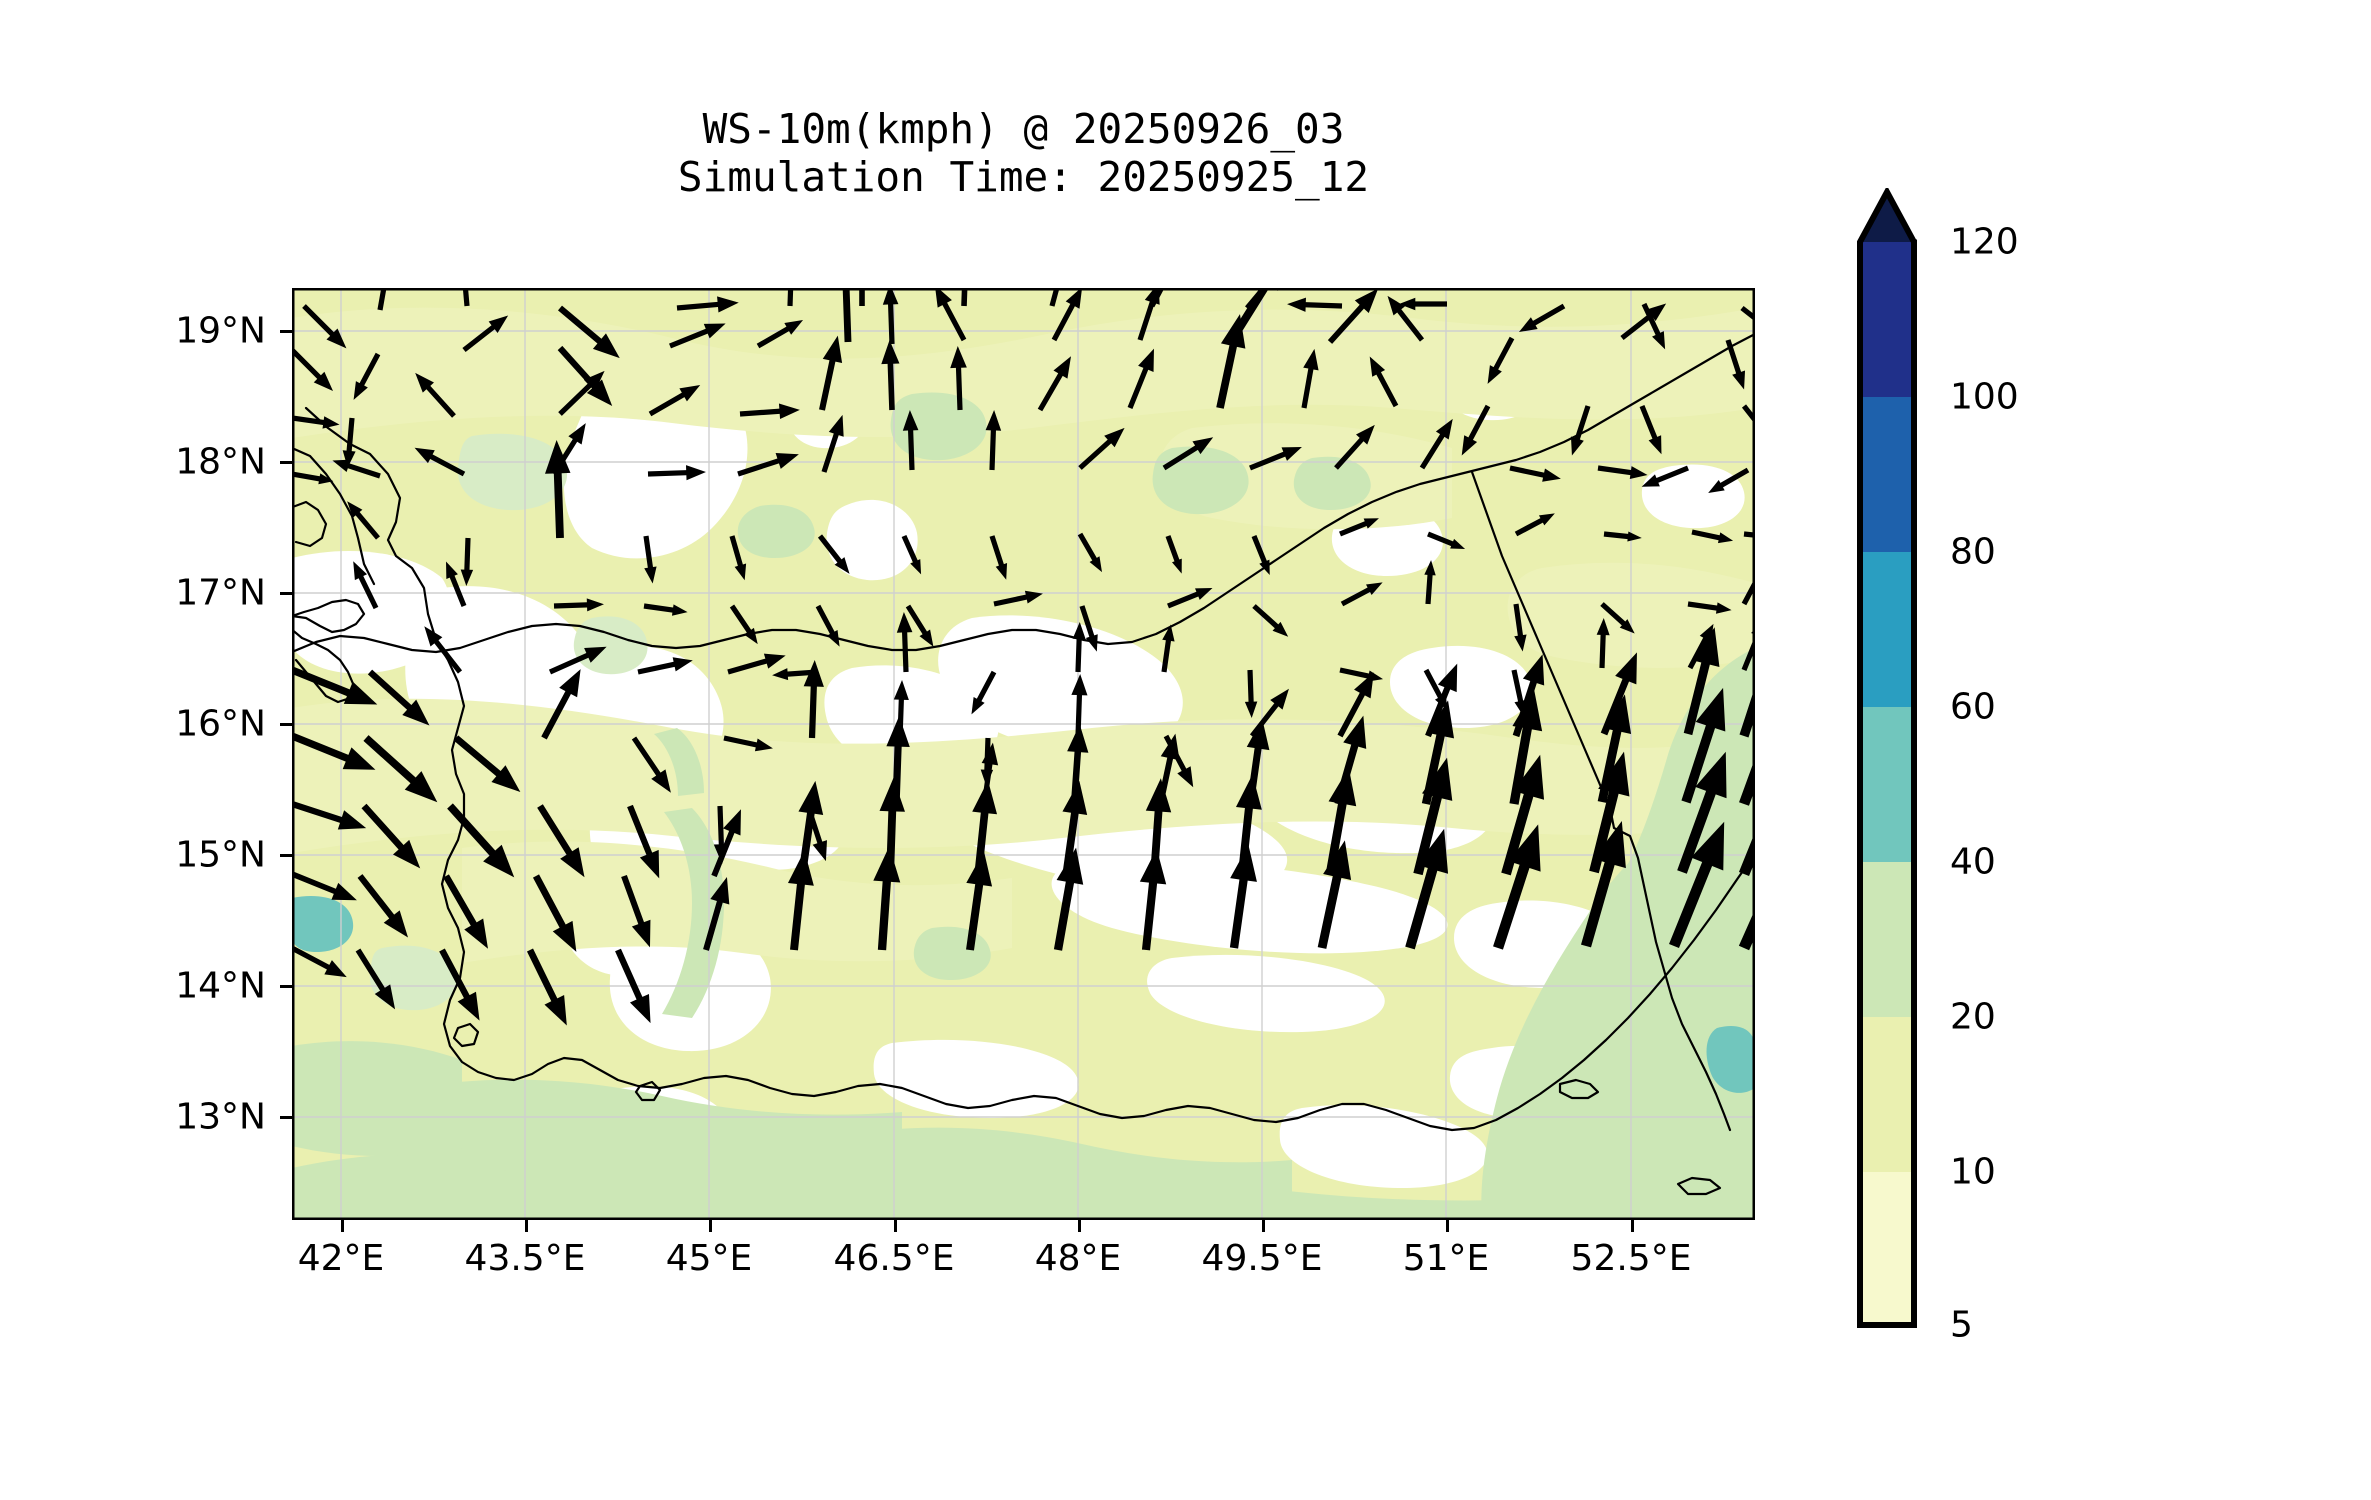 Image resolution: width=2371 pixels, height=1500 pixels. What do you see at coordinates (1078, 1258) in the screenshot?
I see `x-tick-label-4: 48°E` at bounding box center [1078, 1258].